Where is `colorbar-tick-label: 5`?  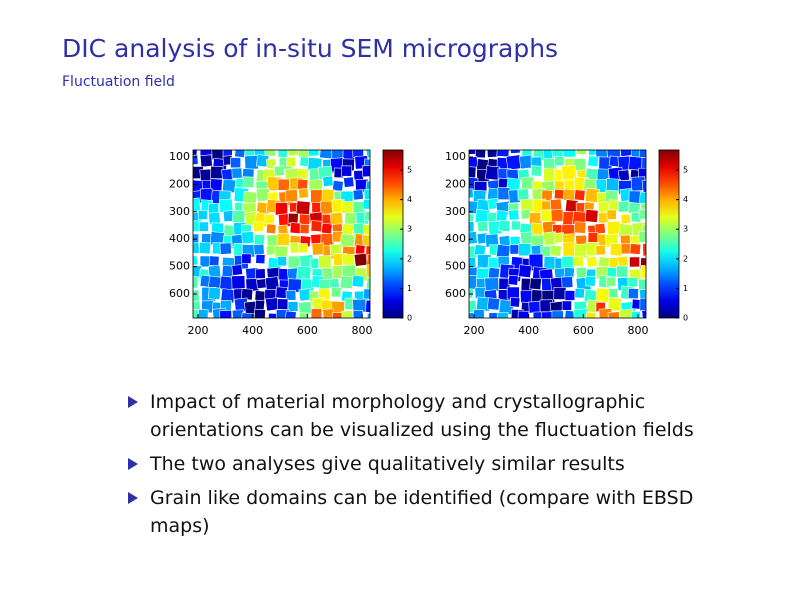 colorbar-tick-label: 5 is located at coordinates (685, 170).